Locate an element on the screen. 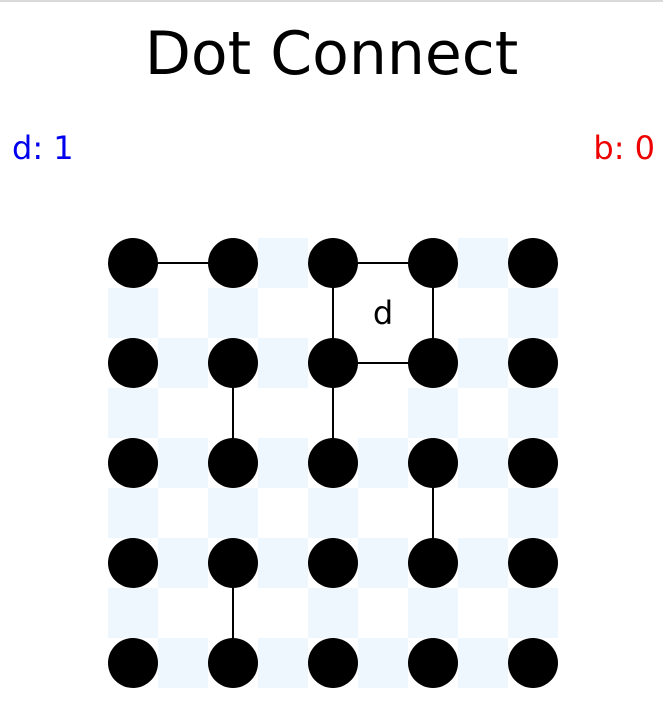 This screenshot has width=663, height=727. score-b: b: 0 is located at coordinates (624, 148).